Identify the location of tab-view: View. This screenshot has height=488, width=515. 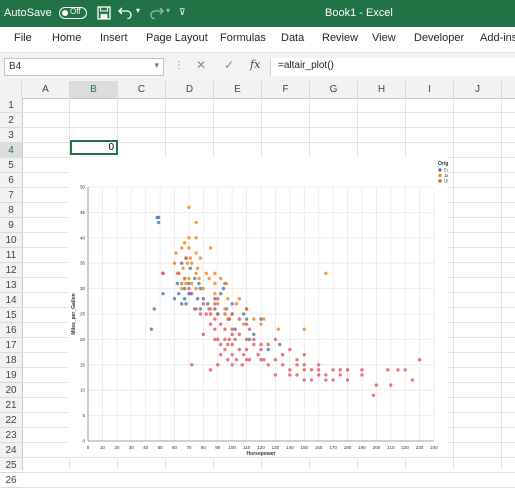
(384, 38).